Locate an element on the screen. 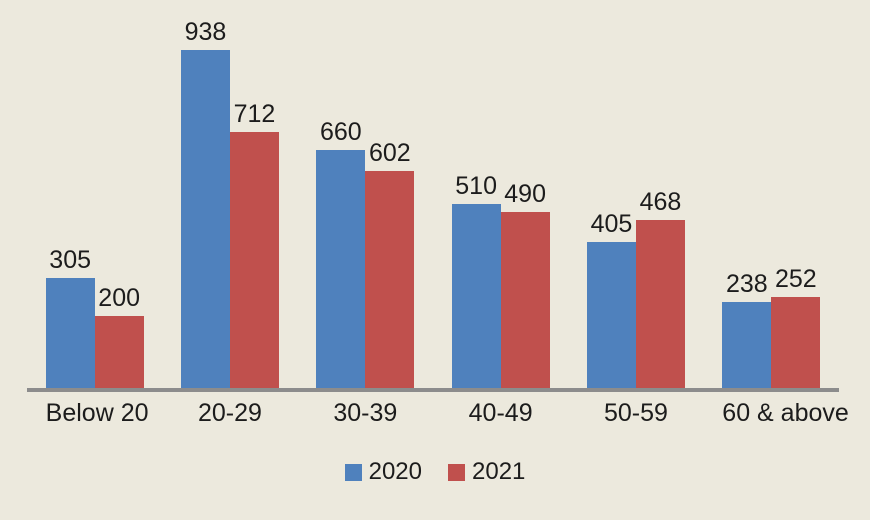 This screenshot has height=520, width=870. bar-column-2020: 938 is located at coordinates (205, 202).